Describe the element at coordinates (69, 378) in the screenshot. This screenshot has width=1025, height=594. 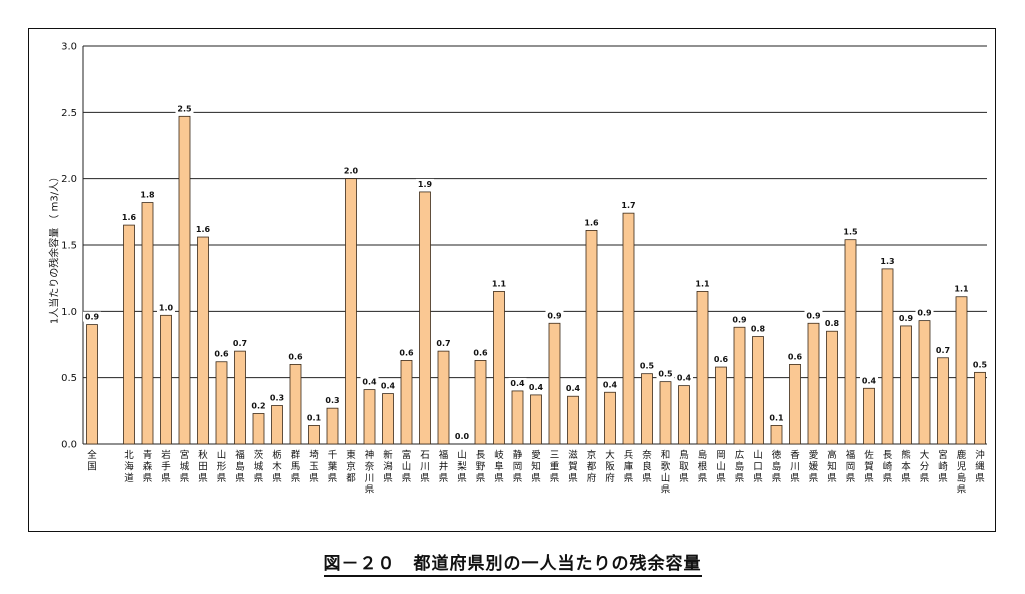
I see `y-tick-label: 0.5` at that location.